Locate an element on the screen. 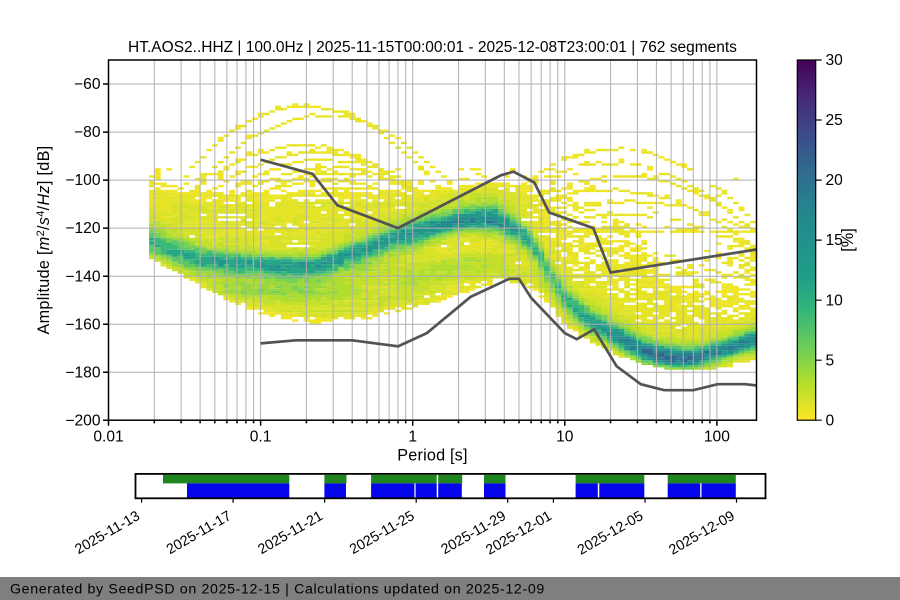  svg-text: −80 is located at coordinates (87, 132).